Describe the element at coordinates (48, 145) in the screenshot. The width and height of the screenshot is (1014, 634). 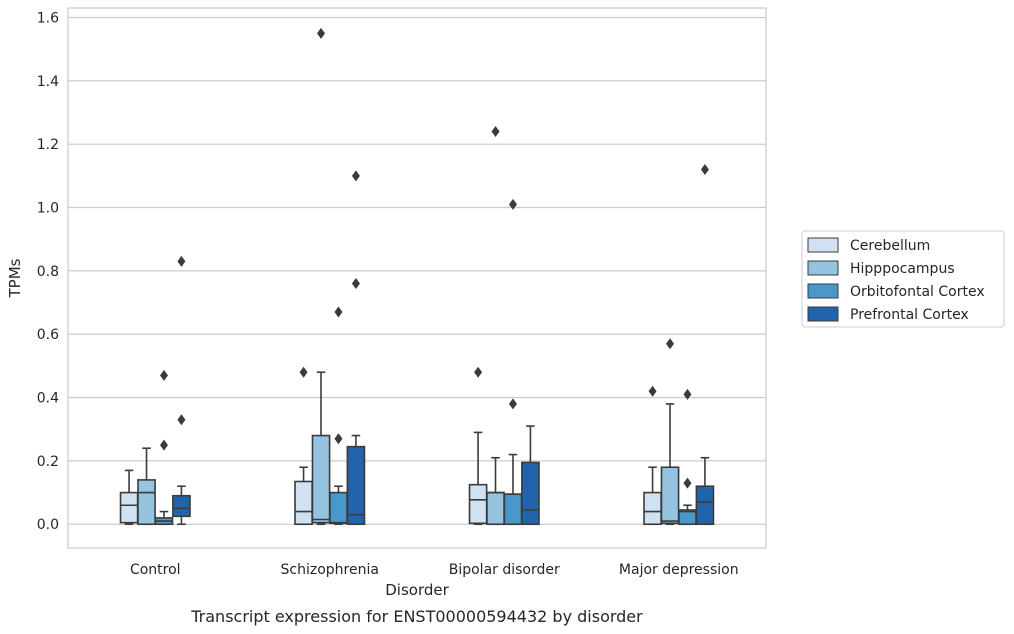
I see `y-tick-label: 1.2` at that location.